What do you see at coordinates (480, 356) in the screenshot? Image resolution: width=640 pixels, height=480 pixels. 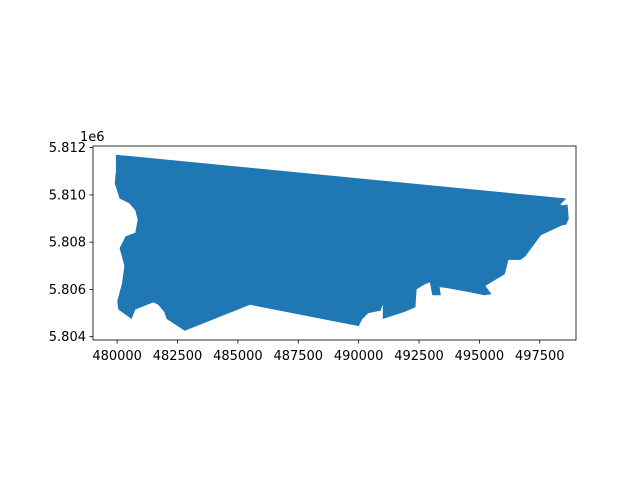 I see `x-tick-label: 495000` at bounding box center [480, 356].